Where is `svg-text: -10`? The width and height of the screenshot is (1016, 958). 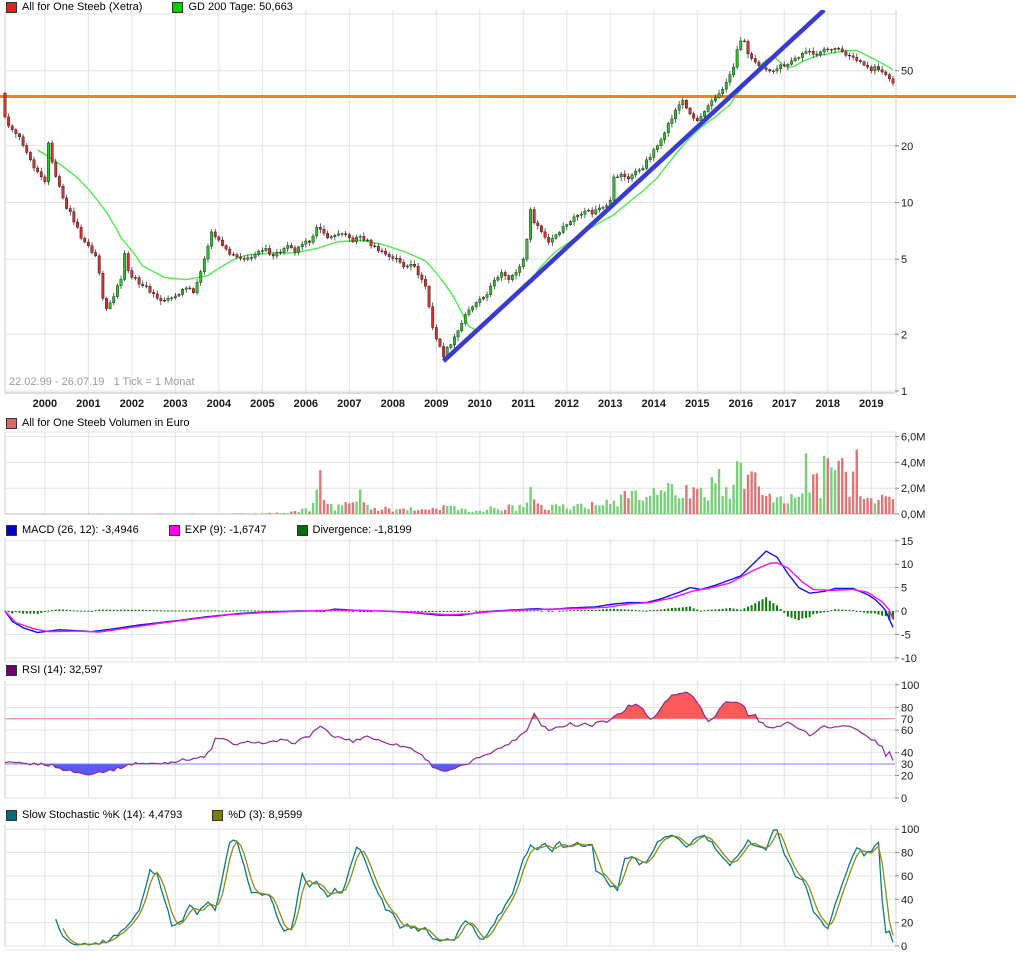 svg-text: -10 is located at coordinates (909, 659).